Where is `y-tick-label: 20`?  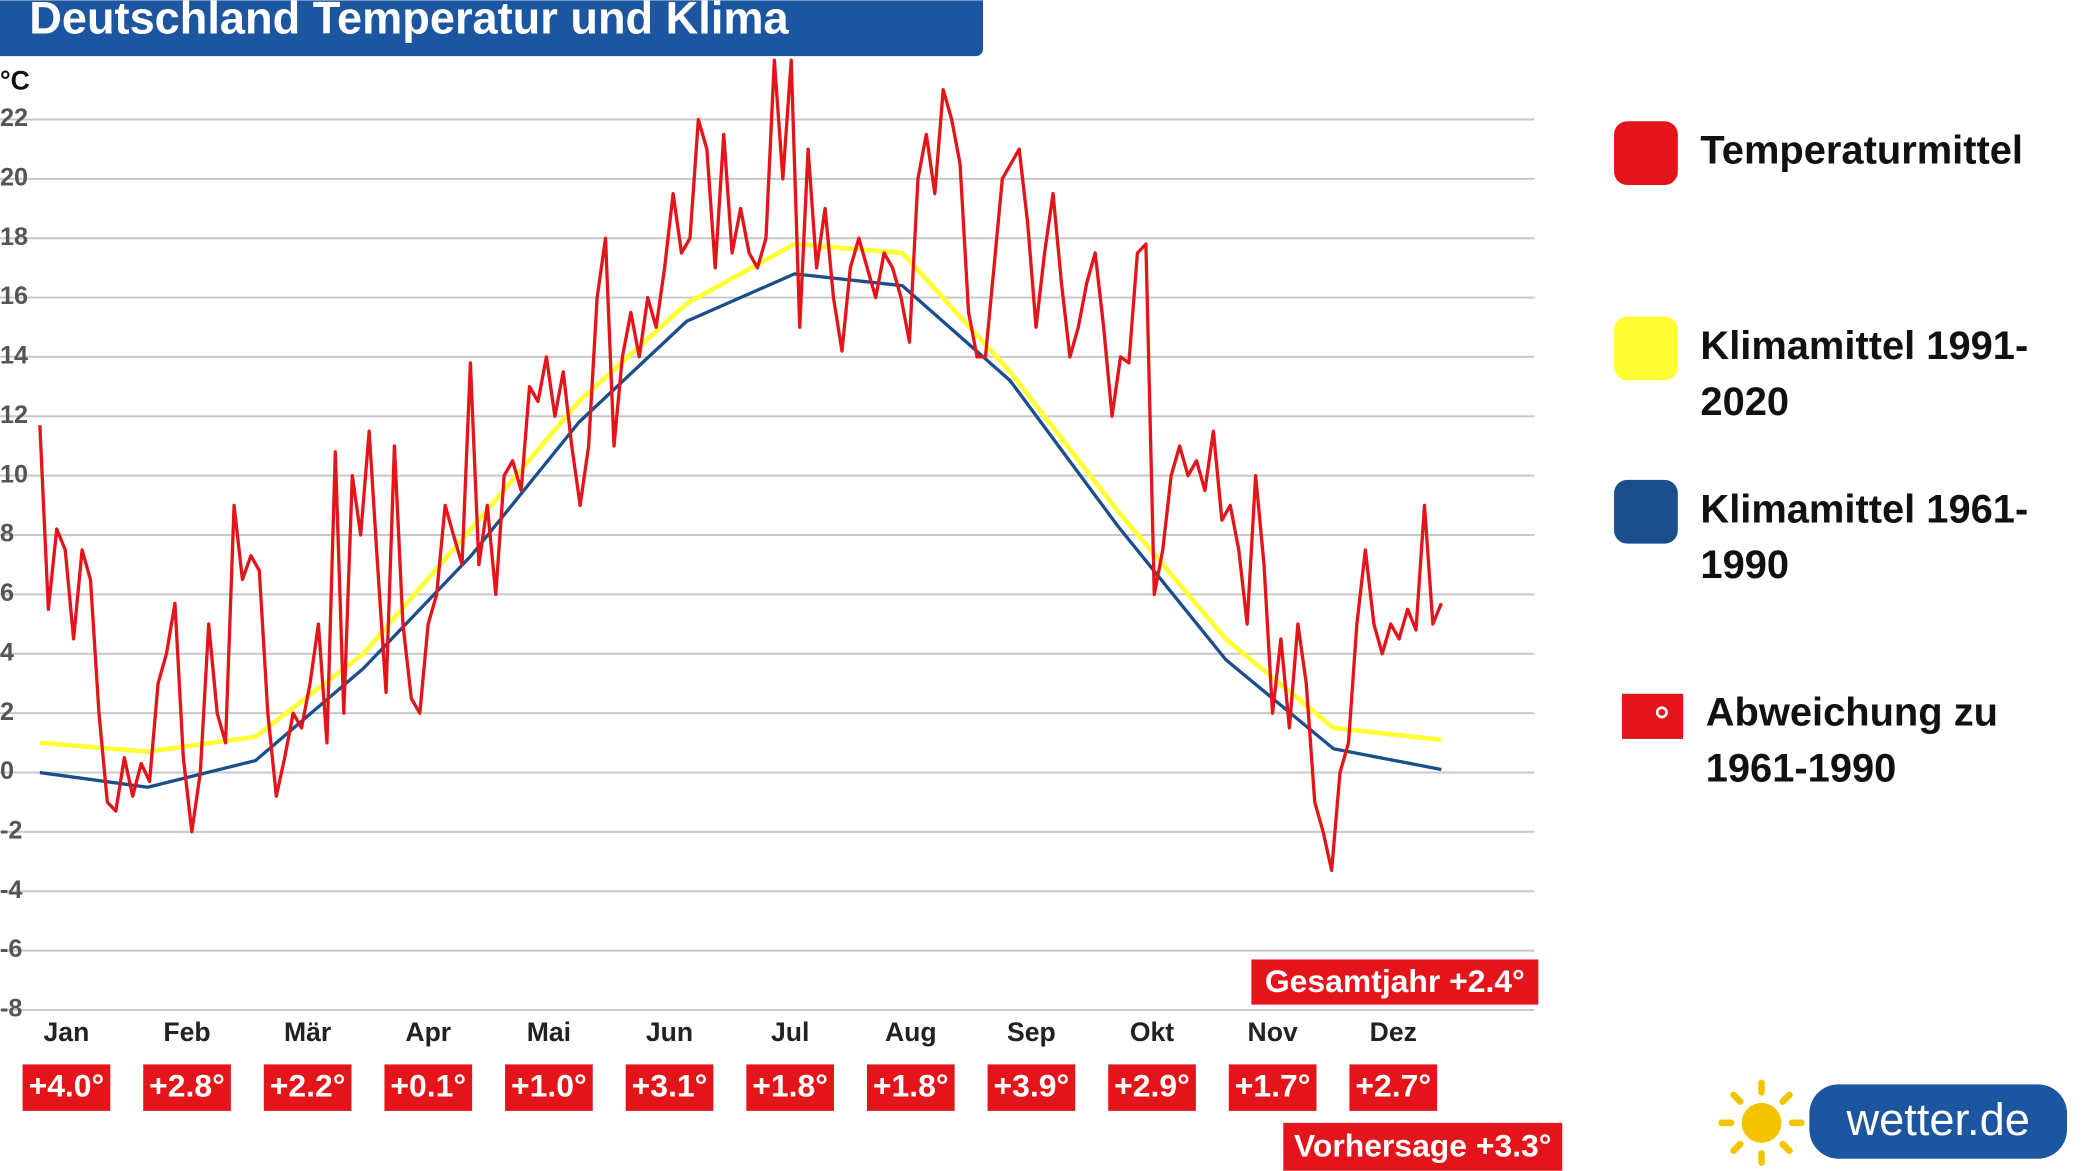
y-tick-label: 20 is located at coordinates (14, 178).